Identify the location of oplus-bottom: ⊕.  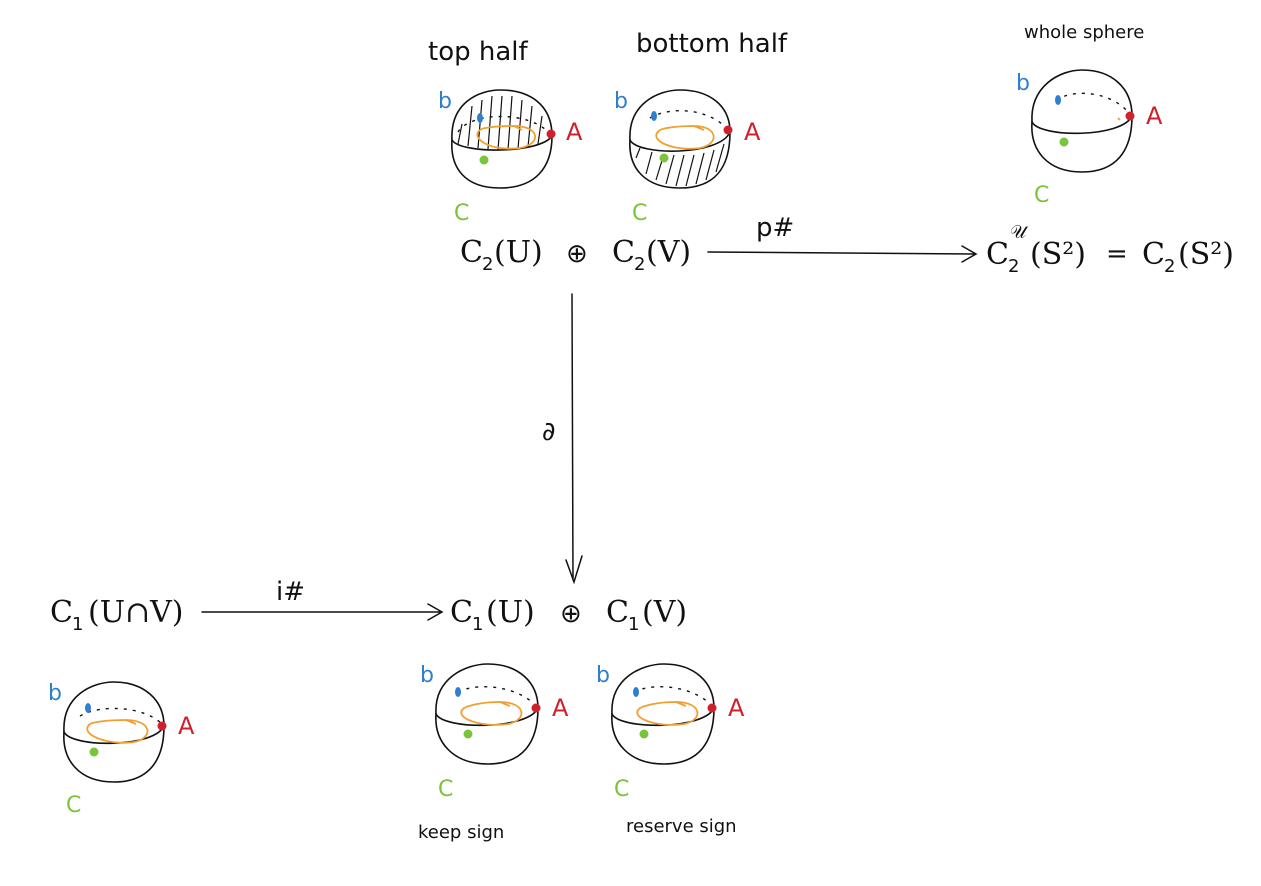
(571, 614).